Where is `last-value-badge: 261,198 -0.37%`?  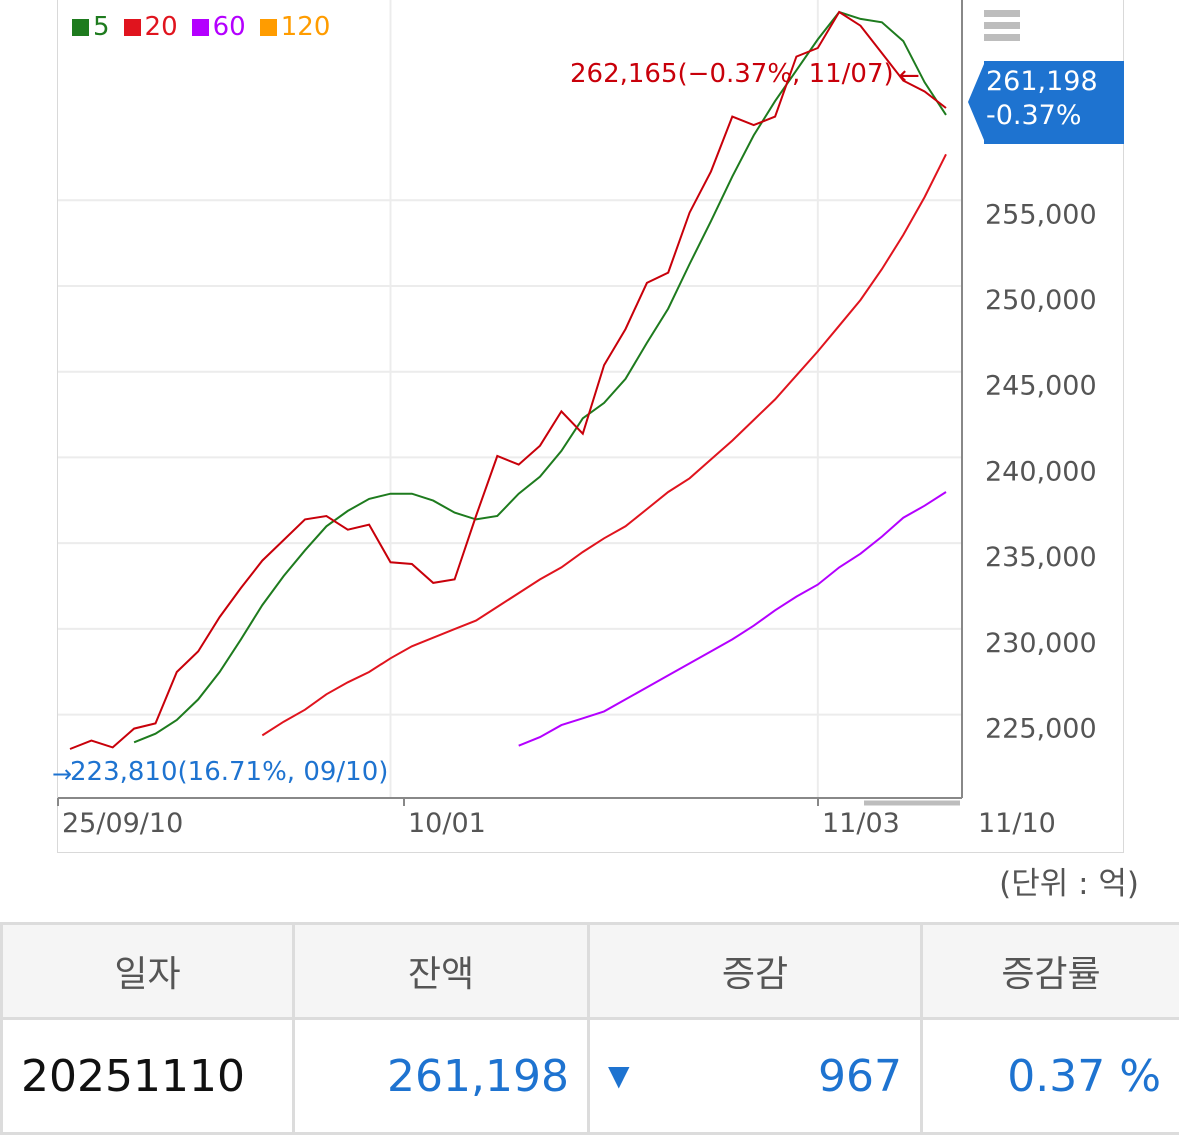 last-value-badge: 261,198 -0.37% is located at coordinates (1054, 102).